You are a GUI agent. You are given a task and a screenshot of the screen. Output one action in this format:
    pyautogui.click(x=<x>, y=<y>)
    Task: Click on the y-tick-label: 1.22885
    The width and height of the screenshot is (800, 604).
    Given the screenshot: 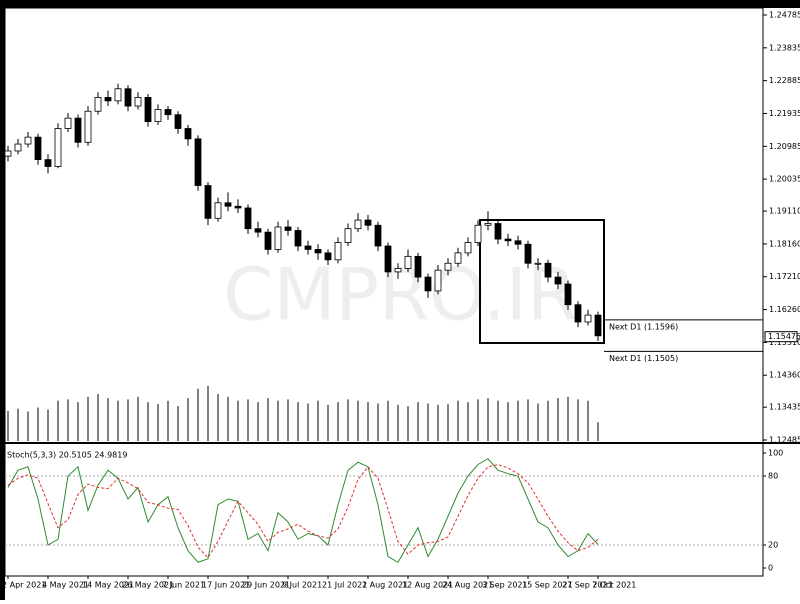 What is the action you would take?
    pyautogui.click(x=784, y=80)
    